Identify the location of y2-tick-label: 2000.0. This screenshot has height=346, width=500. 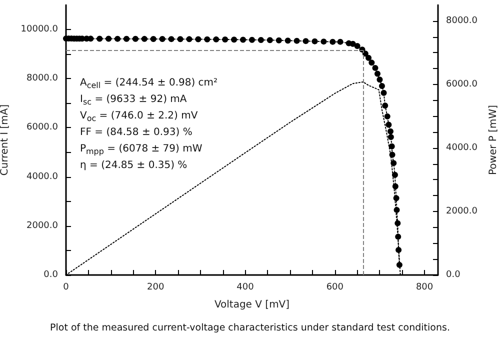
(462, 211).